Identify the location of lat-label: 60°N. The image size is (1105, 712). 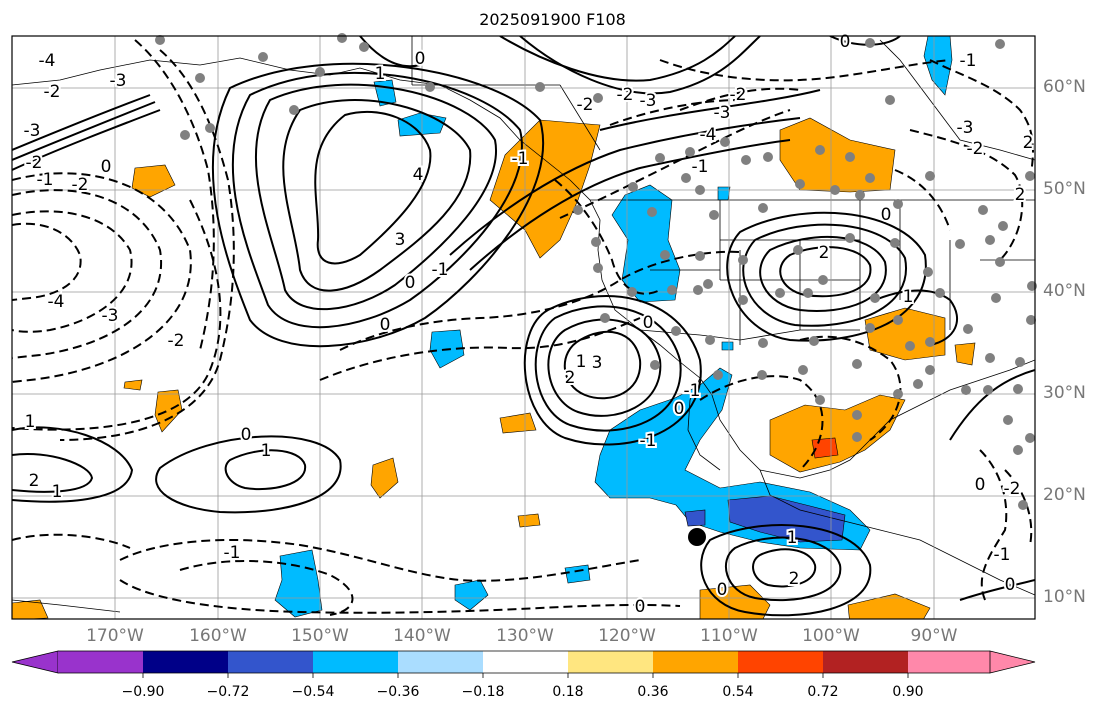
(1064, 87).